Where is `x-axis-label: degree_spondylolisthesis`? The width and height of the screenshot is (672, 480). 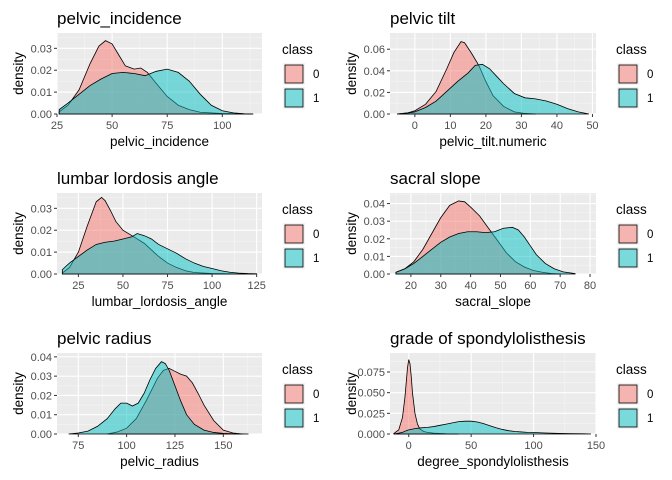 x-axis-label: degree_spondylolisthesis is located at coordinates (493, 461).